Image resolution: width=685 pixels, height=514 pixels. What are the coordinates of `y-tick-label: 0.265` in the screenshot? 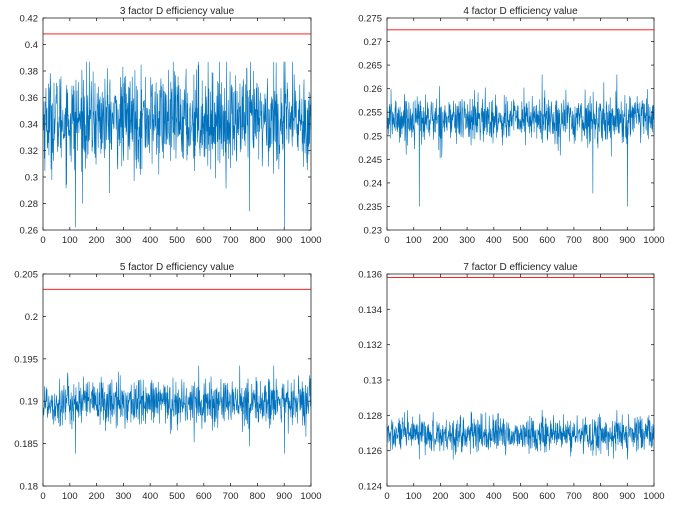 It's located at (370, 66).